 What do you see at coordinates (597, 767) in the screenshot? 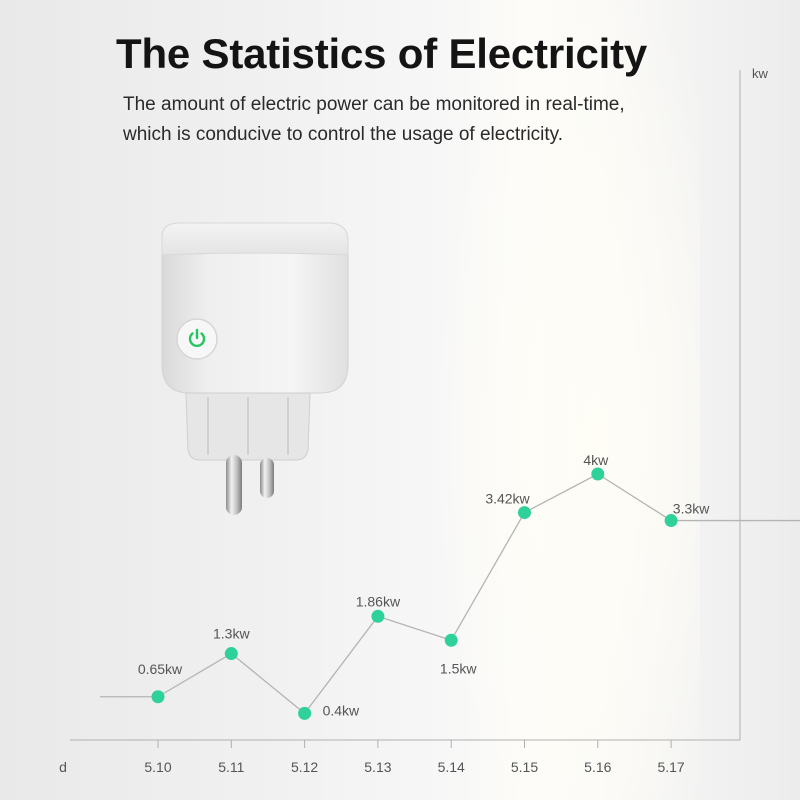
I see `x-tick-label: 5.16` at bounding box center [597, 767].